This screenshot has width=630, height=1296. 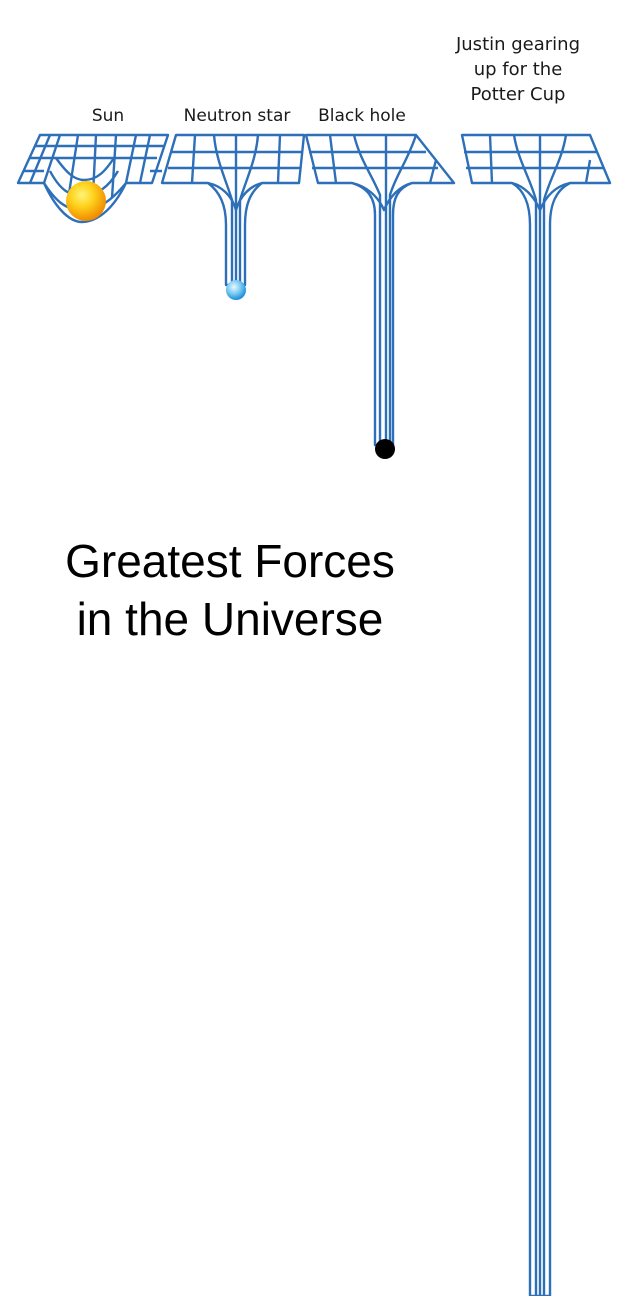 What do you see at coordinates (518, 44) in the screenshot?
I see `justin-label-line: Justin gearing` at bounding box center [518, 44].